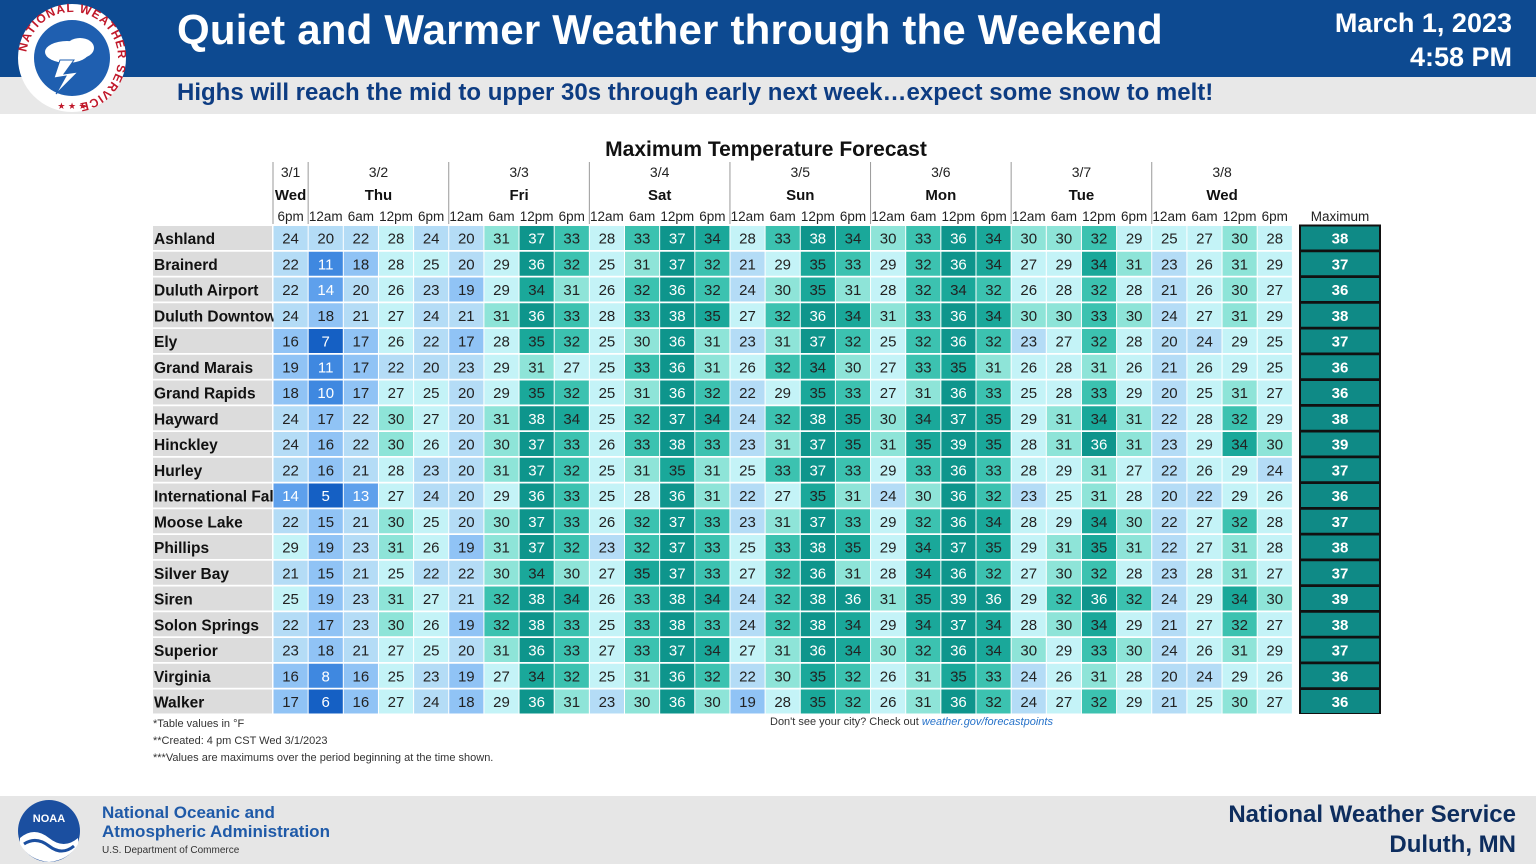 The image size is (1536, 864). I want to click on max-value: 36, so click(1340, 496).